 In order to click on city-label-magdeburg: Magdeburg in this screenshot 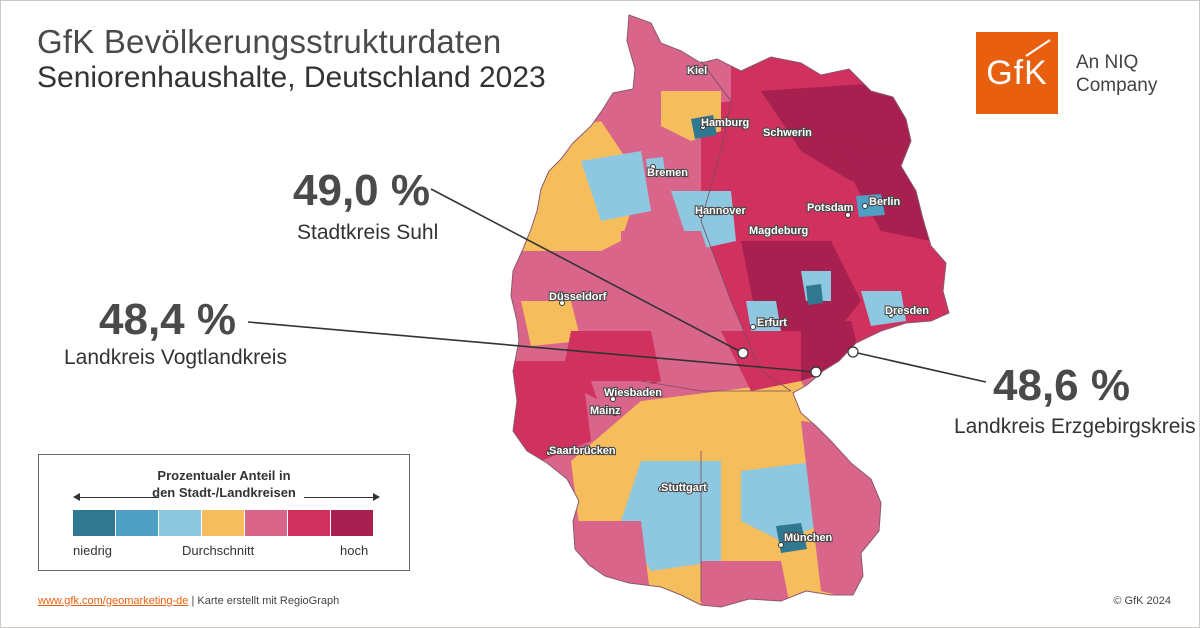, I will do `click(778, 231)`.